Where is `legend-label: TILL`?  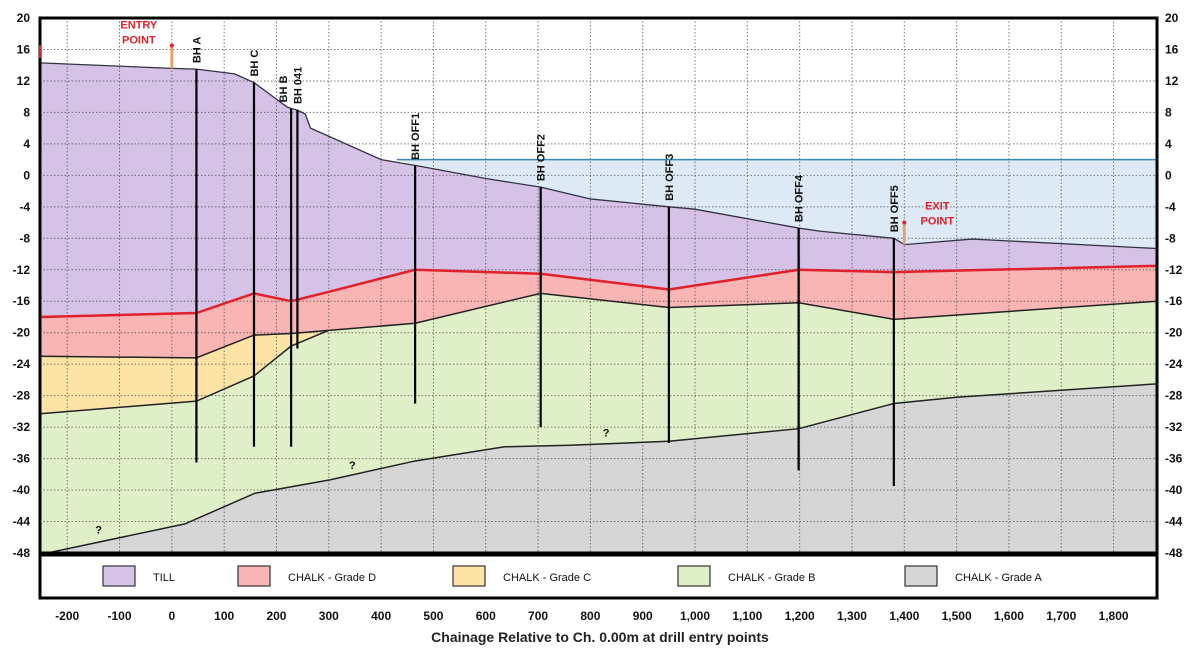 legend-label: TILL is located at coordinates (164, 578).